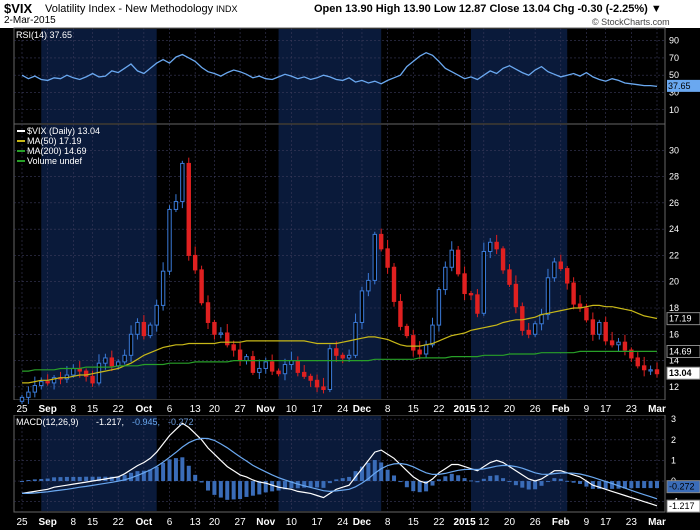 This screenshot has width=700, height=530. Describe the element at coordinates (18, 8) in the screenshot. I see `ticker-symbol: $VIX` at that location.